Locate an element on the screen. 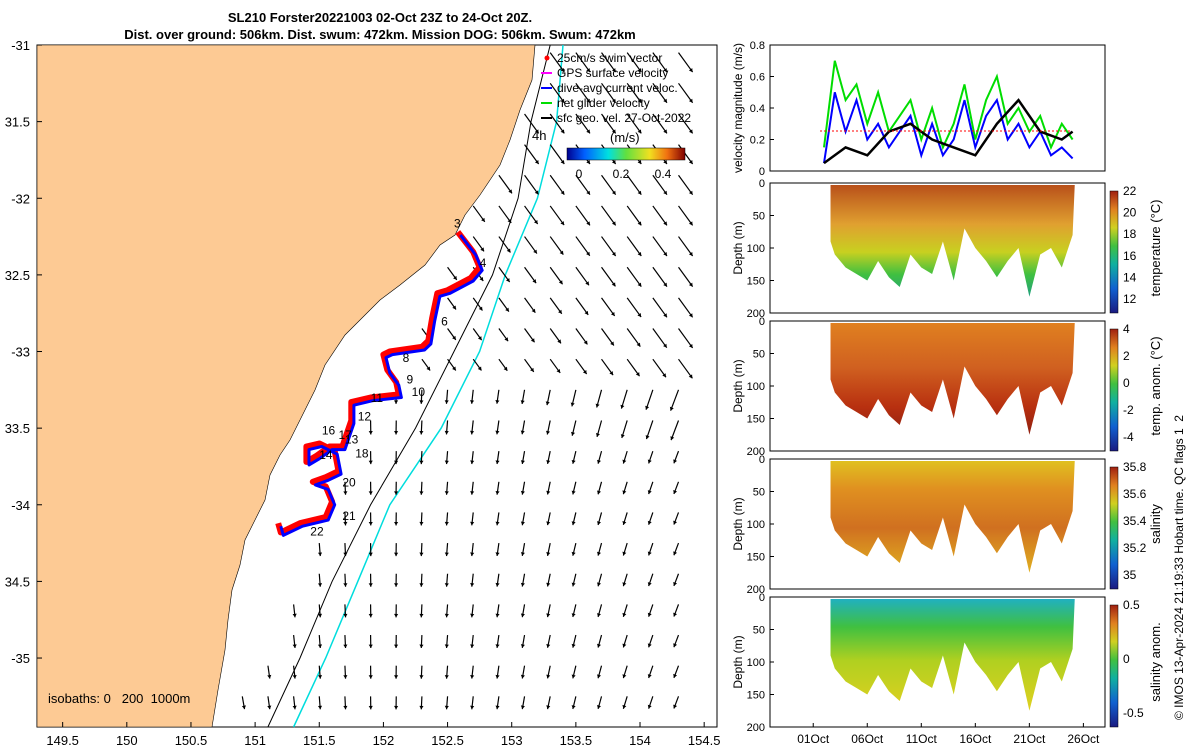 The height and width of the screenshot is (750, 1200). map-x-tick-label: 153.5 is located at coordinates (576, 740).